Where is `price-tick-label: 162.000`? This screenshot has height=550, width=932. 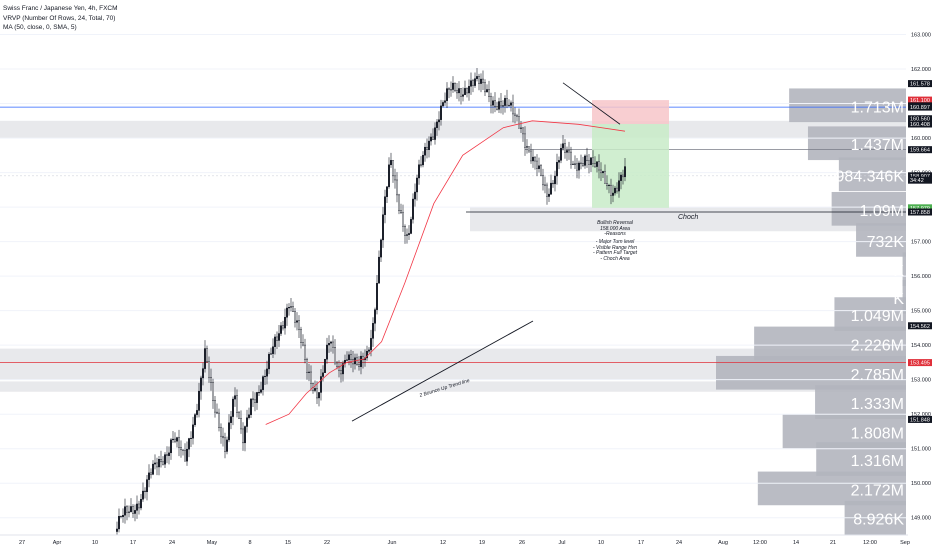
price-tick-label: 162.000 is located at coordinates (921, 70).